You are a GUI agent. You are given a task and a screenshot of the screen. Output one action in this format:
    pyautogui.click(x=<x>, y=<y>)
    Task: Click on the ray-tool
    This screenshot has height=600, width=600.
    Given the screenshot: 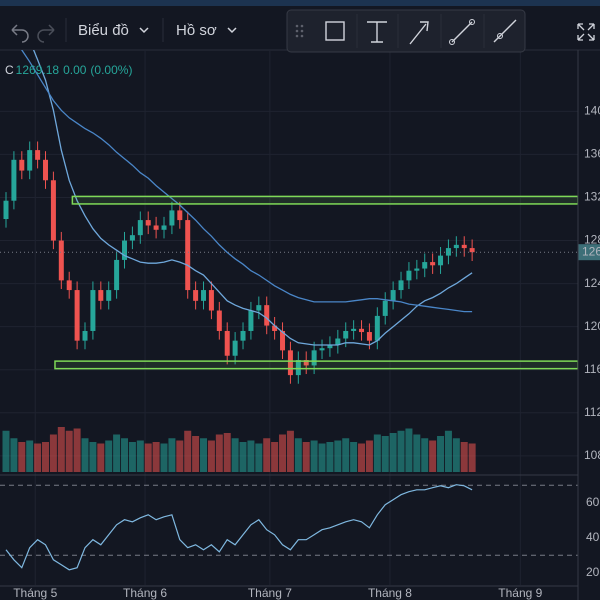 What is the action you would take?
    pyautogui.click(x=505, y=31)
    